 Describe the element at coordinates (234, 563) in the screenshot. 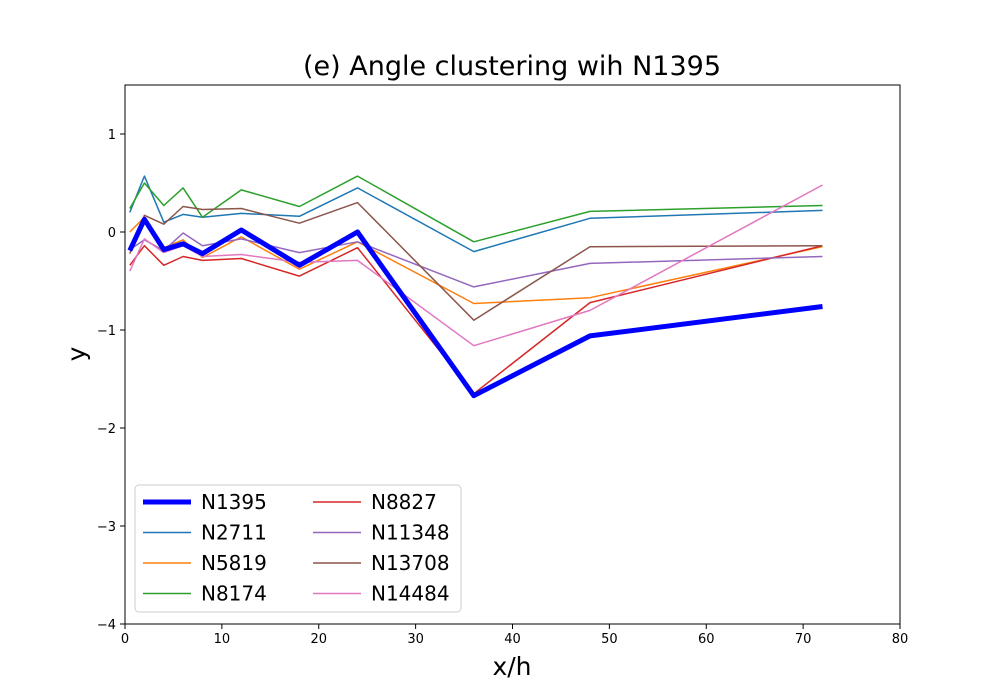

I see `legend-label: N5819` at that location.